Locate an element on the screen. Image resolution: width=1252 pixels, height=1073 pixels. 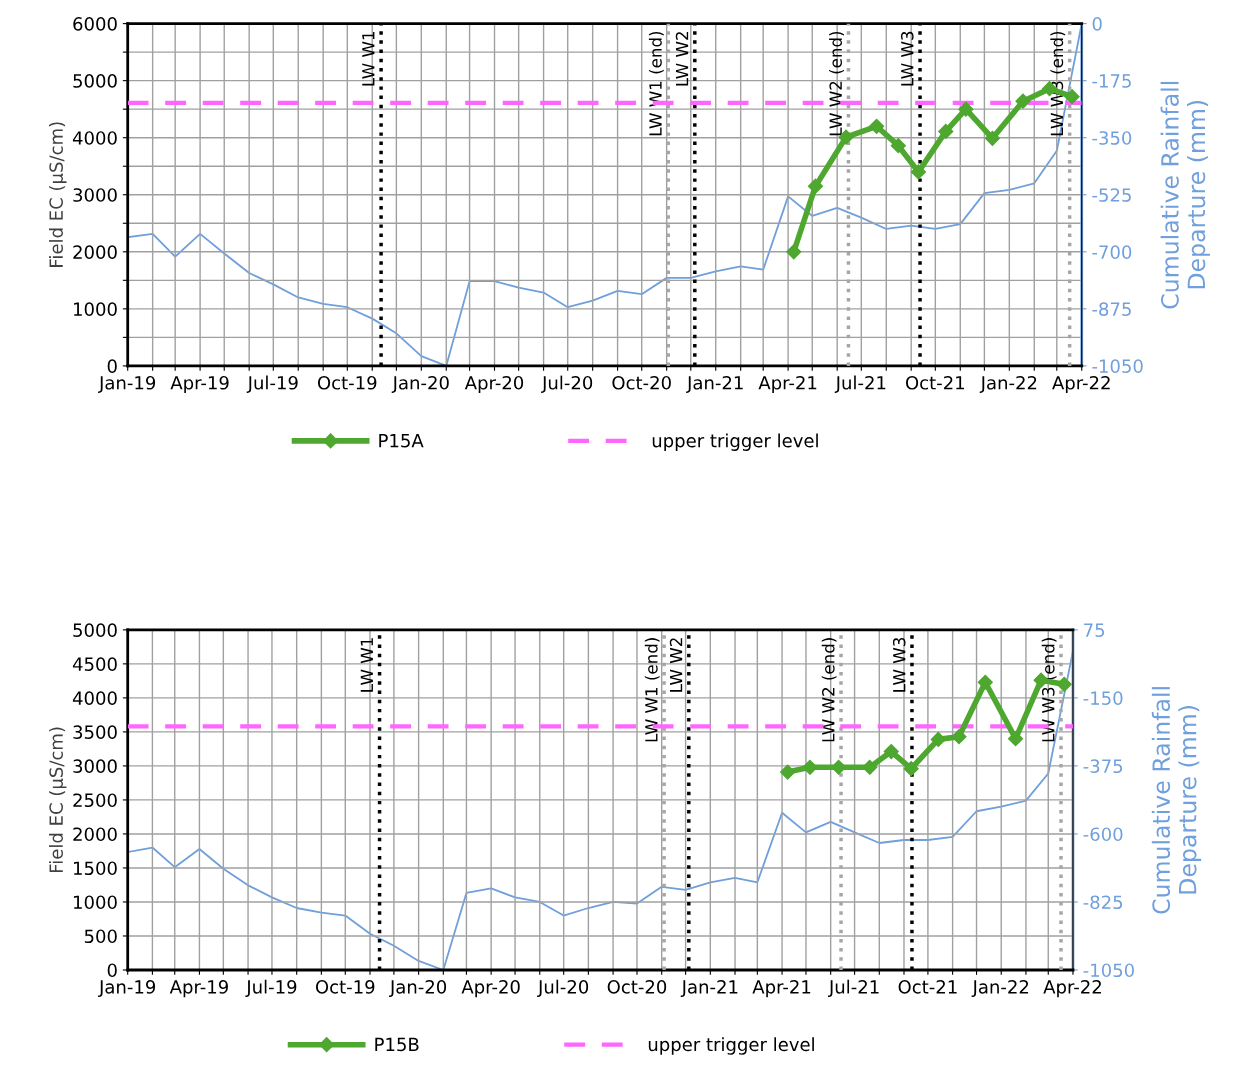
y-tick-label: 4500 is located at coordinates (94, 664).